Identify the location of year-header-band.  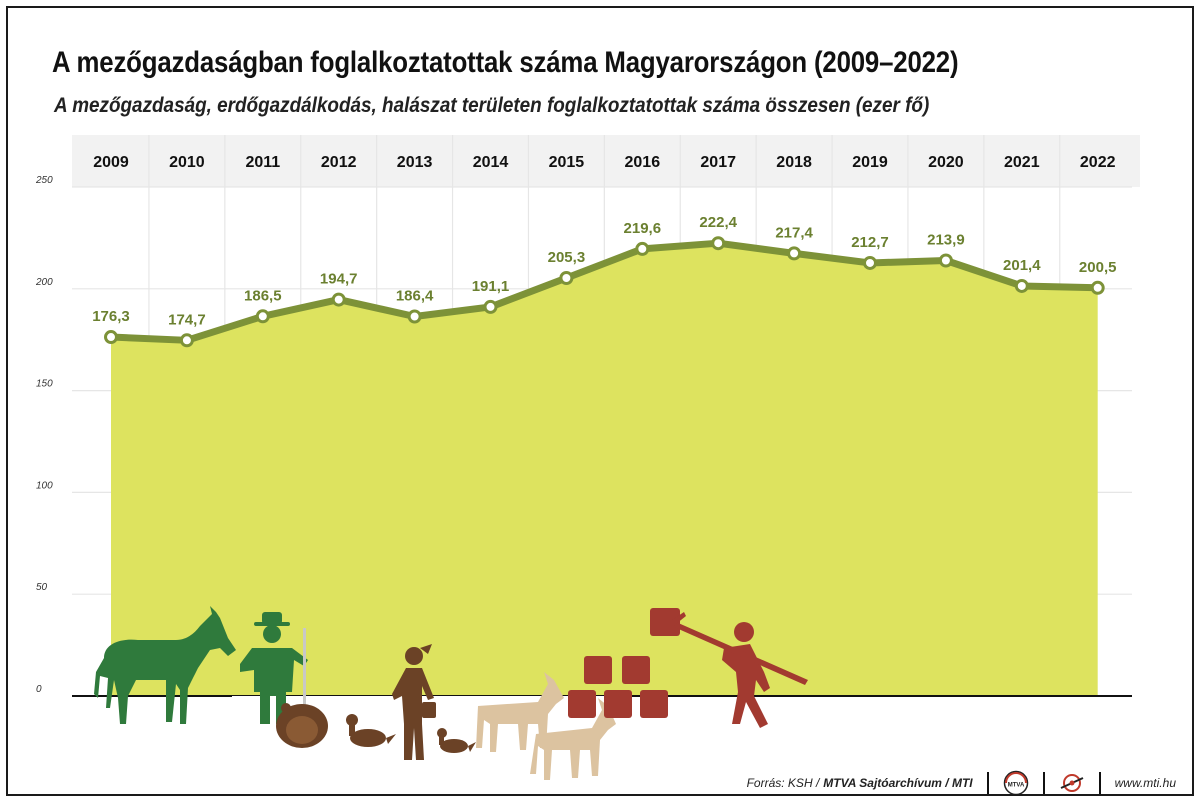
(606, 161).